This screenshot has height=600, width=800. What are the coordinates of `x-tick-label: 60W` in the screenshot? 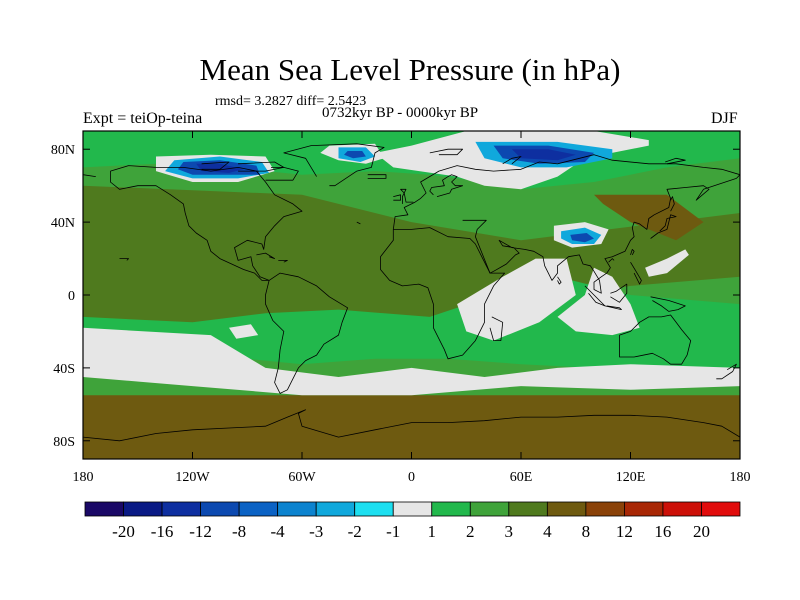 It's located at (302, 477).